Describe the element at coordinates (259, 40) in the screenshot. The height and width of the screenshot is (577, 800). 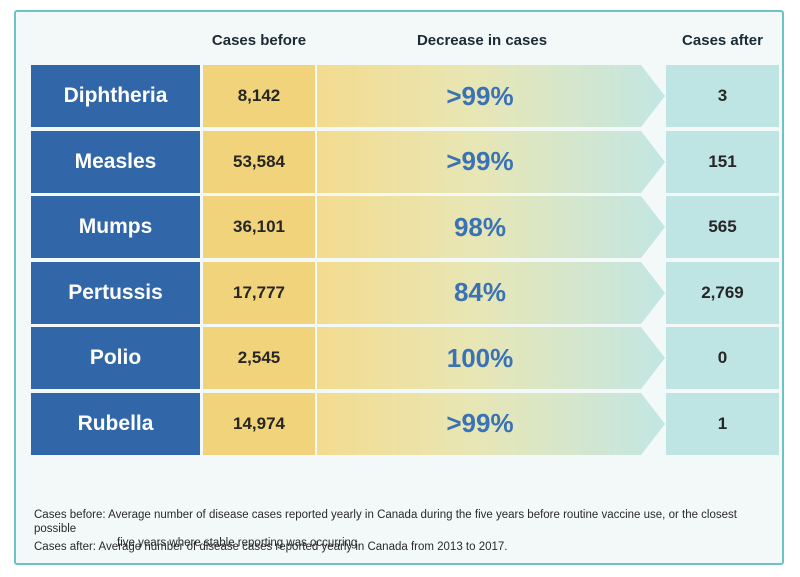
I see `header-cases-before: Cases before` at that location.